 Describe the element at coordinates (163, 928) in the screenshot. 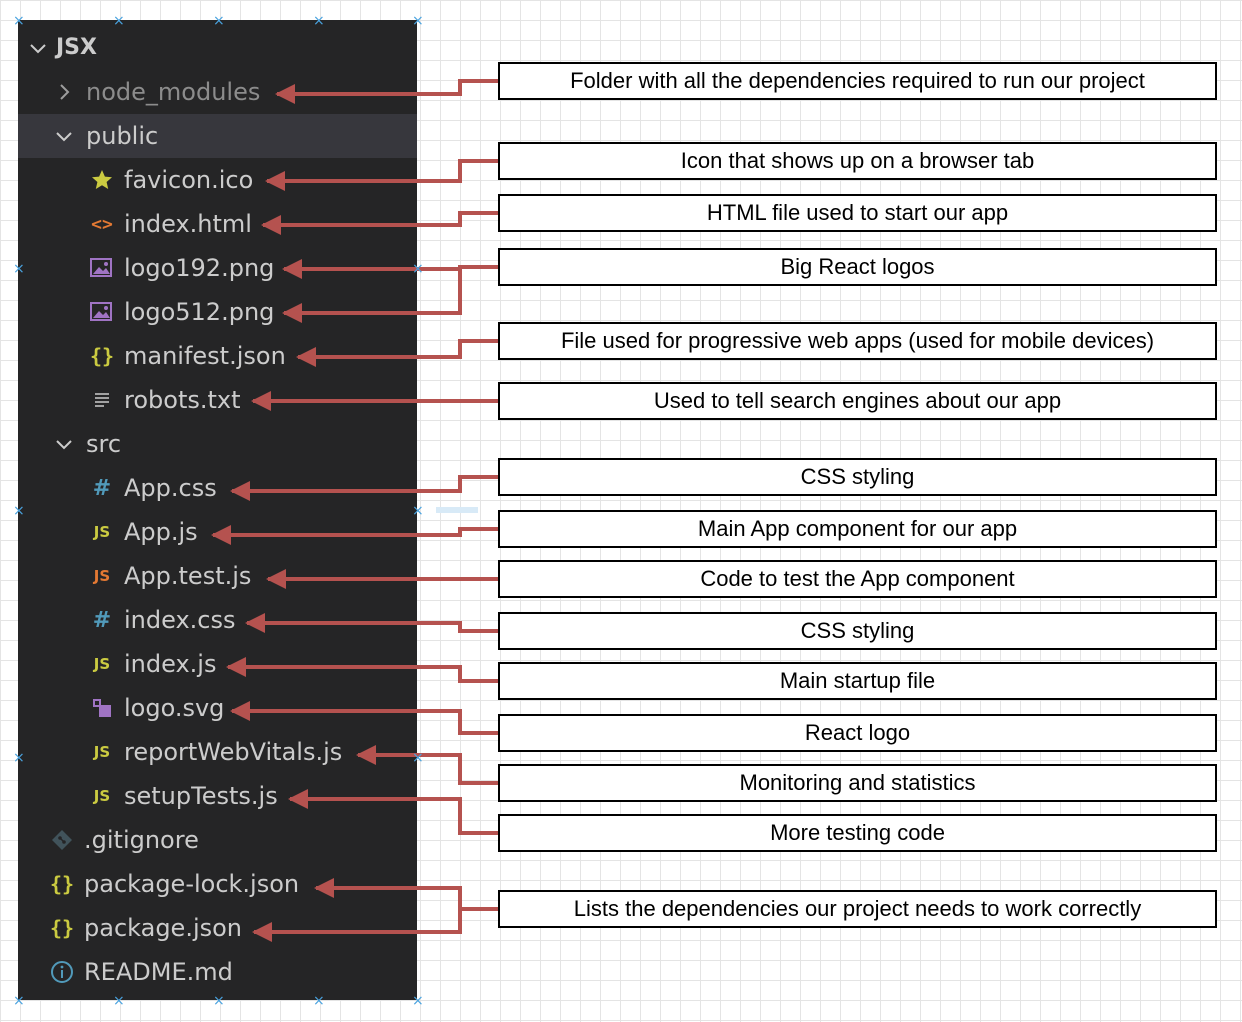

I see `file-label: package.json` at that location.